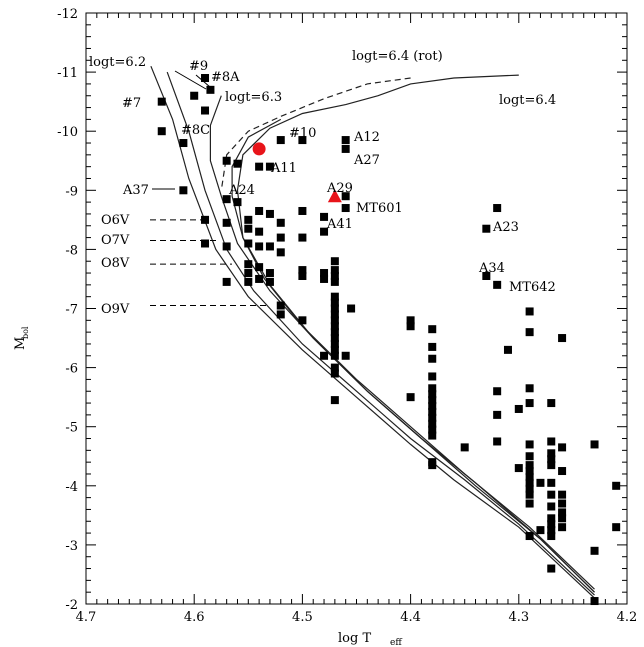 Image resolution: width=644 pixels, height=647 pixels. What do you see at coordinates (527, 100) in the screenshot?
I see `annotation-label: logt=6.4` at bounding box center [527, 100].